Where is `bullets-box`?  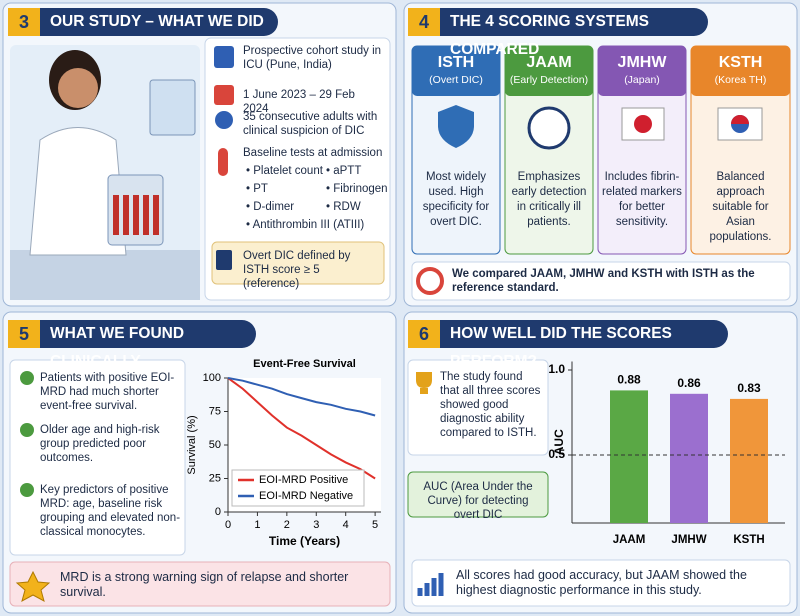 bullets-box is located at coordinates (97, 457).